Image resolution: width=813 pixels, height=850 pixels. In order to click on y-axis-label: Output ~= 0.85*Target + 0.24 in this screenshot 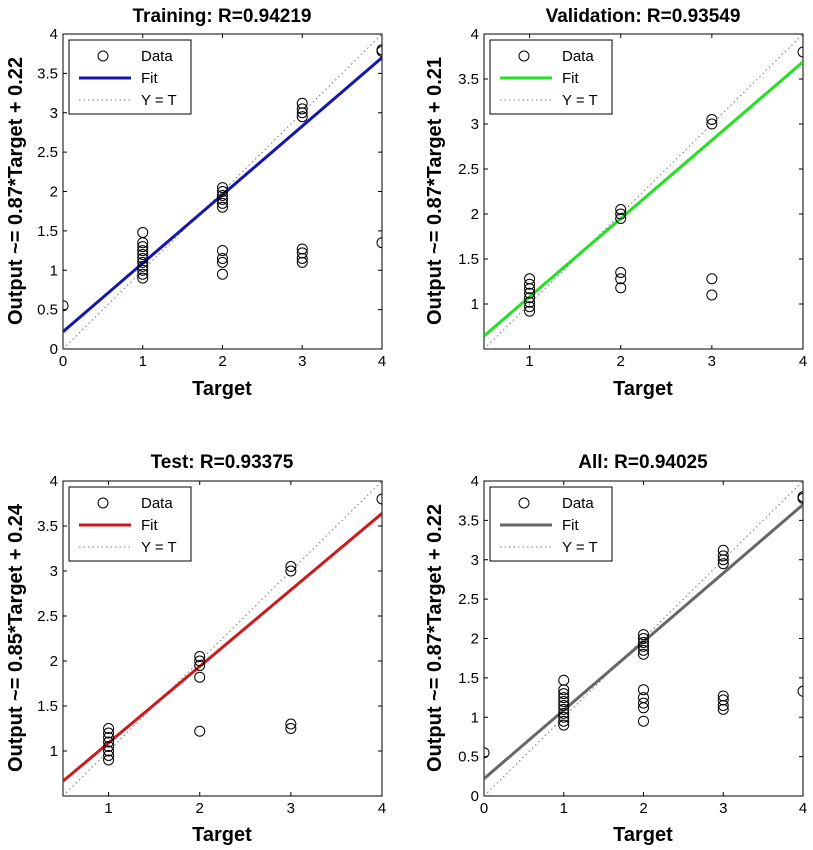, I will do `click(16, 637)`.